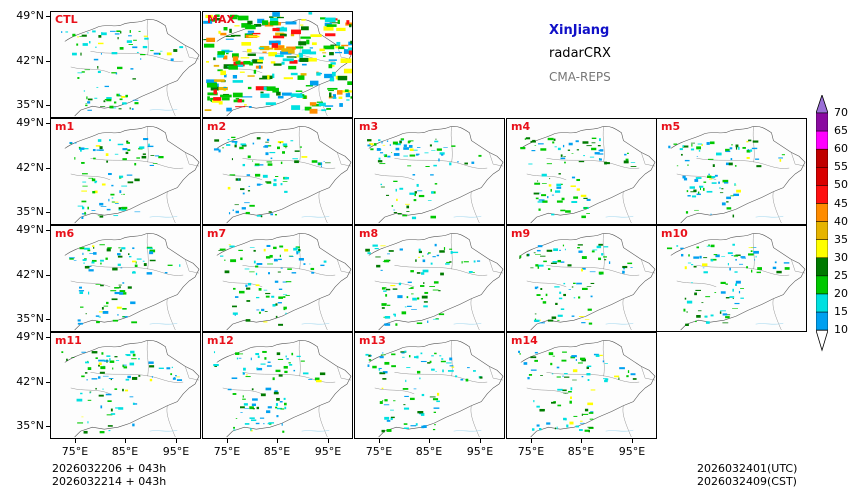 The width and height of the screenshot is (860, 501). I want to click on valid-time-cst: 2026032409(CST), so click(747, 481).